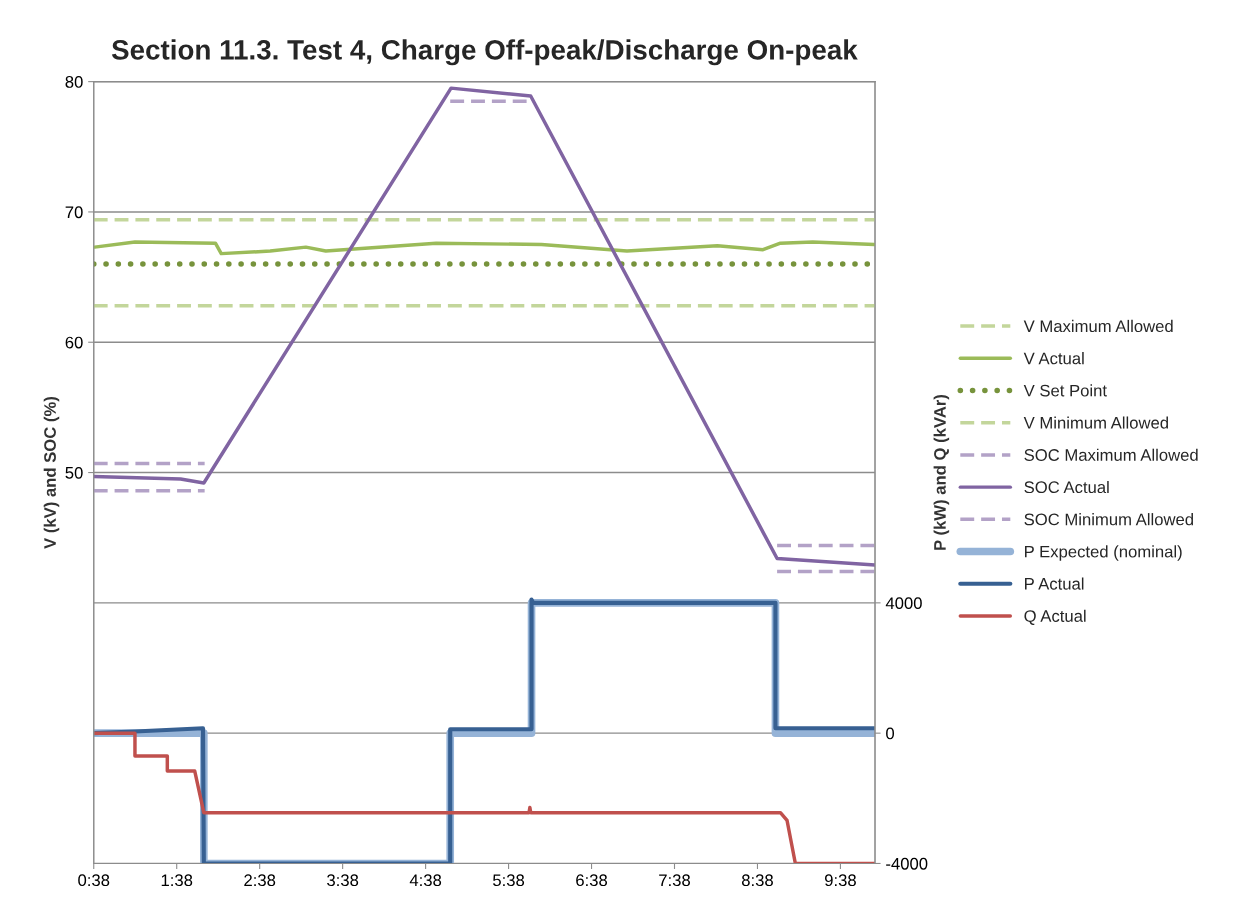 The width and height of the screenshot is (1250, 907). What do you see at coordinates (1111, 454) in the screenshot?
I see `legend-label: SOC Maximum Allowed` at bounding box center [1111, 454].